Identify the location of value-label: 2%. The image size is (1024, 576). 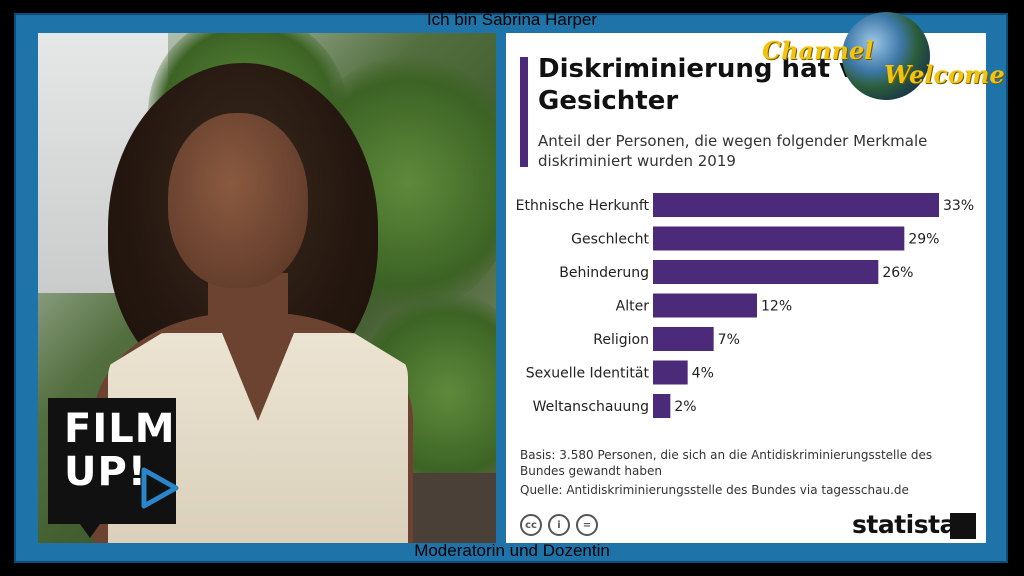
(685, 407).